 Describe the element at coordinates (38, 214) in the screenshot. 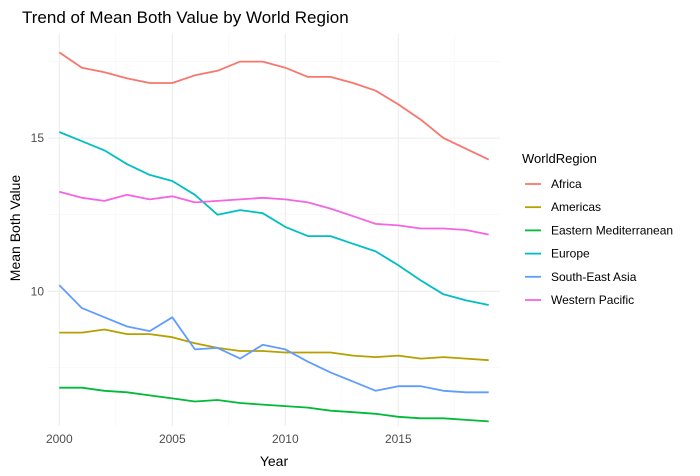

I see `y-axis-ticks: 10 15` at that location.